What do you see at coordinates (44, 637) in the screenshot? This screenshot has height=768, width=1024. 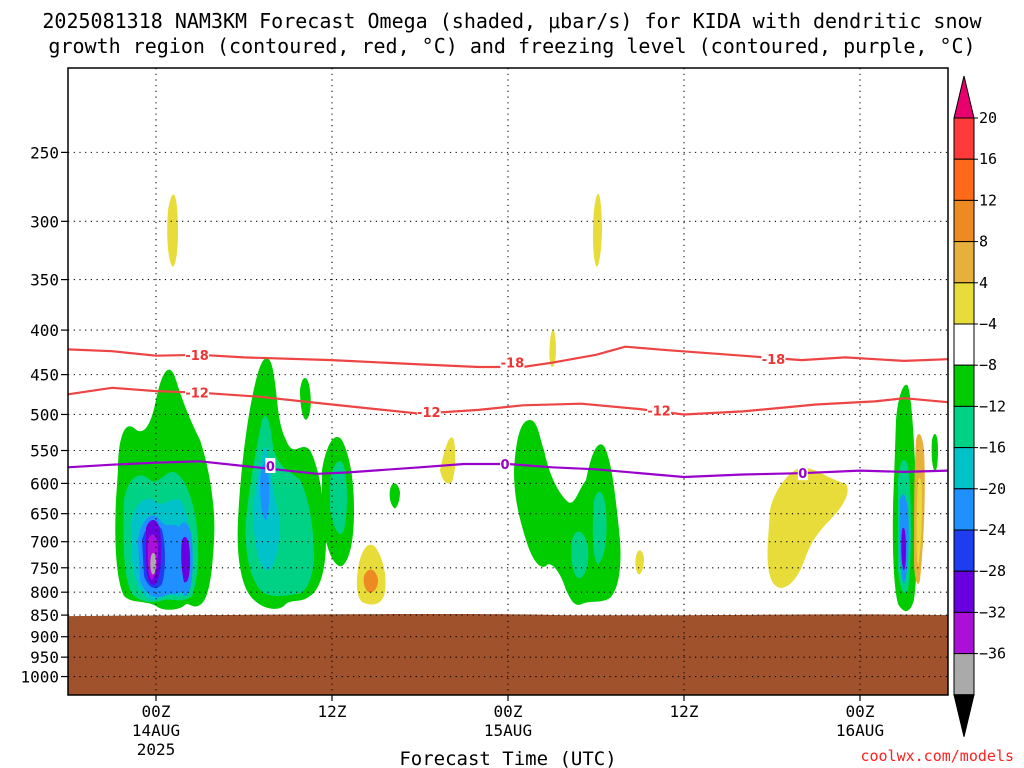 I see `y-tick-label: 900` at bounding box center [44, 637].